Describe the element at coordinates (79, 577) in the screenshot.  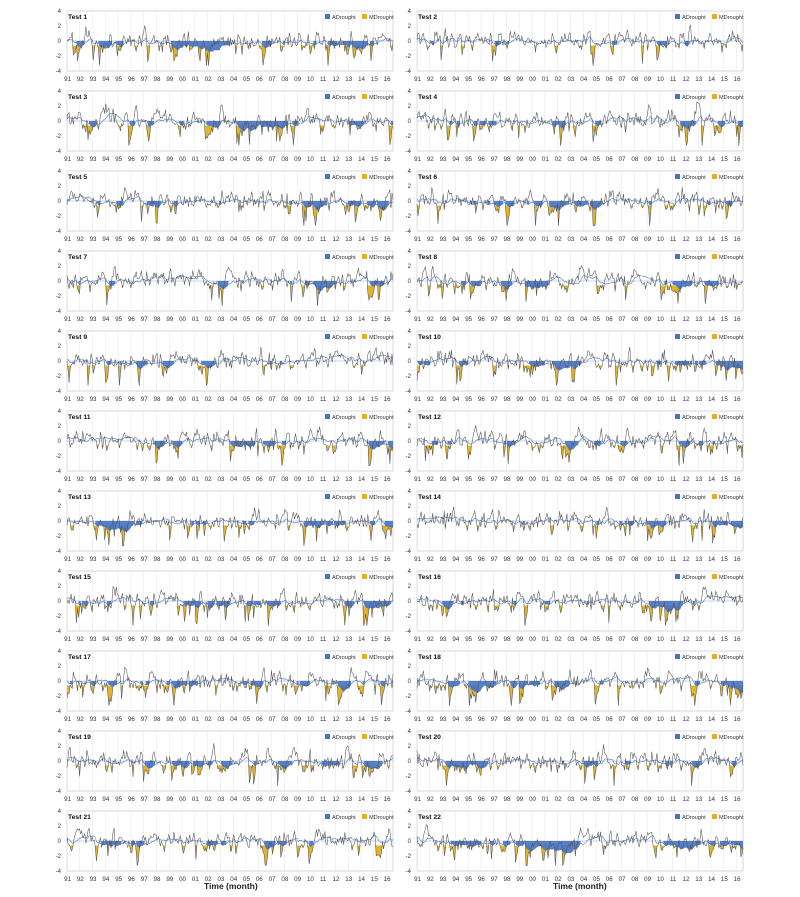
I see `panel-title: Test 15` at that location.